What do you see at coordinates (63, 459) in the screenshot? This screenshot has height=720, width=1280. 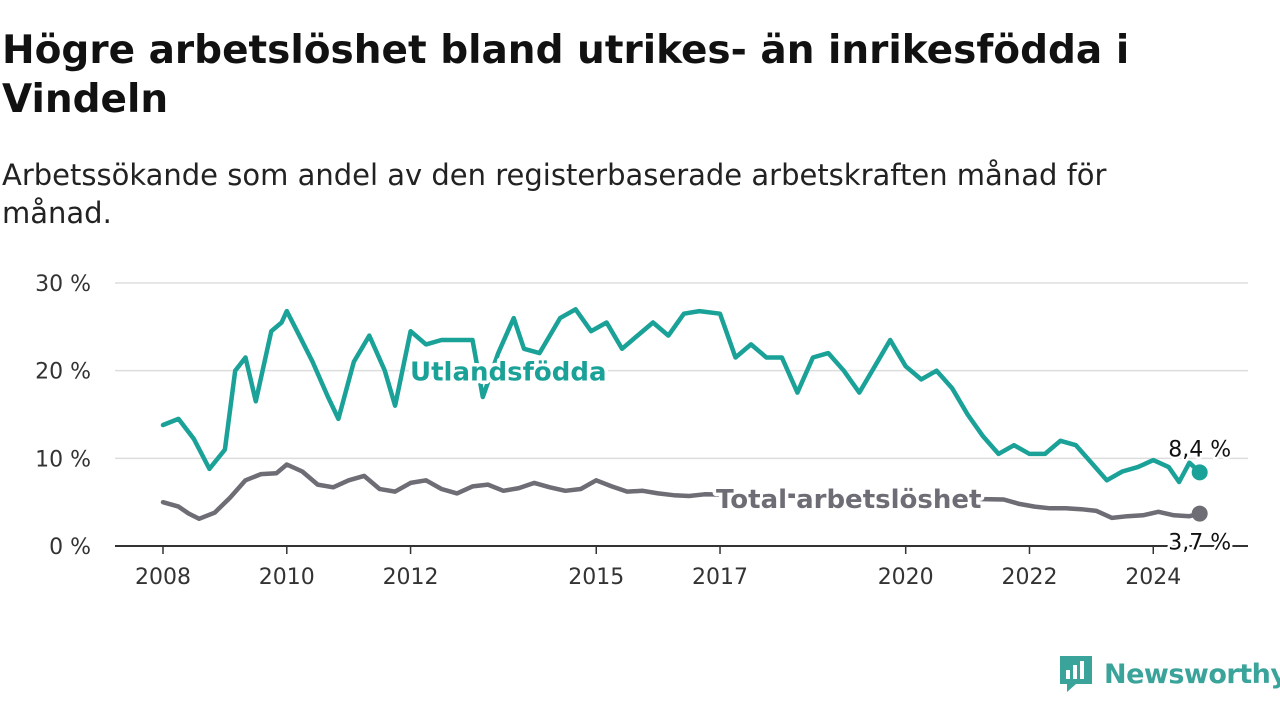 I see `y-tick-label: 10 %` at bounding box center [63, 459].